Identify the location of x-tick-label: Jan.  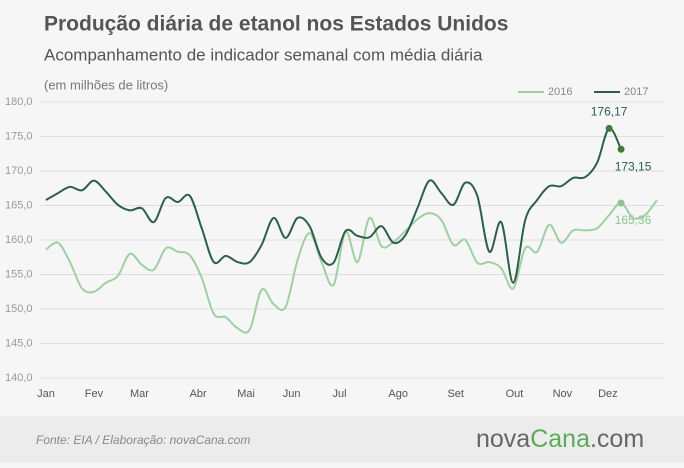
(46, 394).